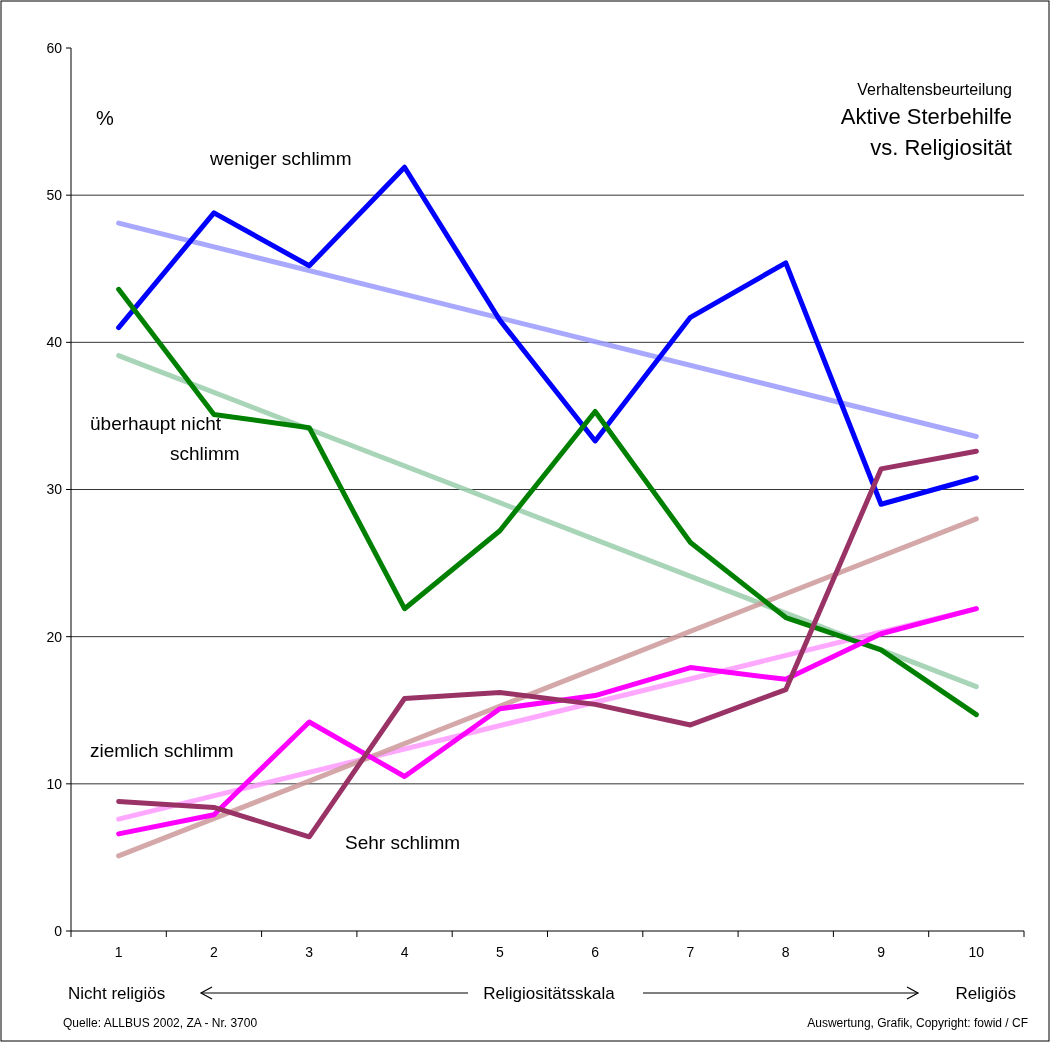 The height and width of the screenshot is (1042, 1060). I want to click on y-tick-label: 0, so click(58, 930).